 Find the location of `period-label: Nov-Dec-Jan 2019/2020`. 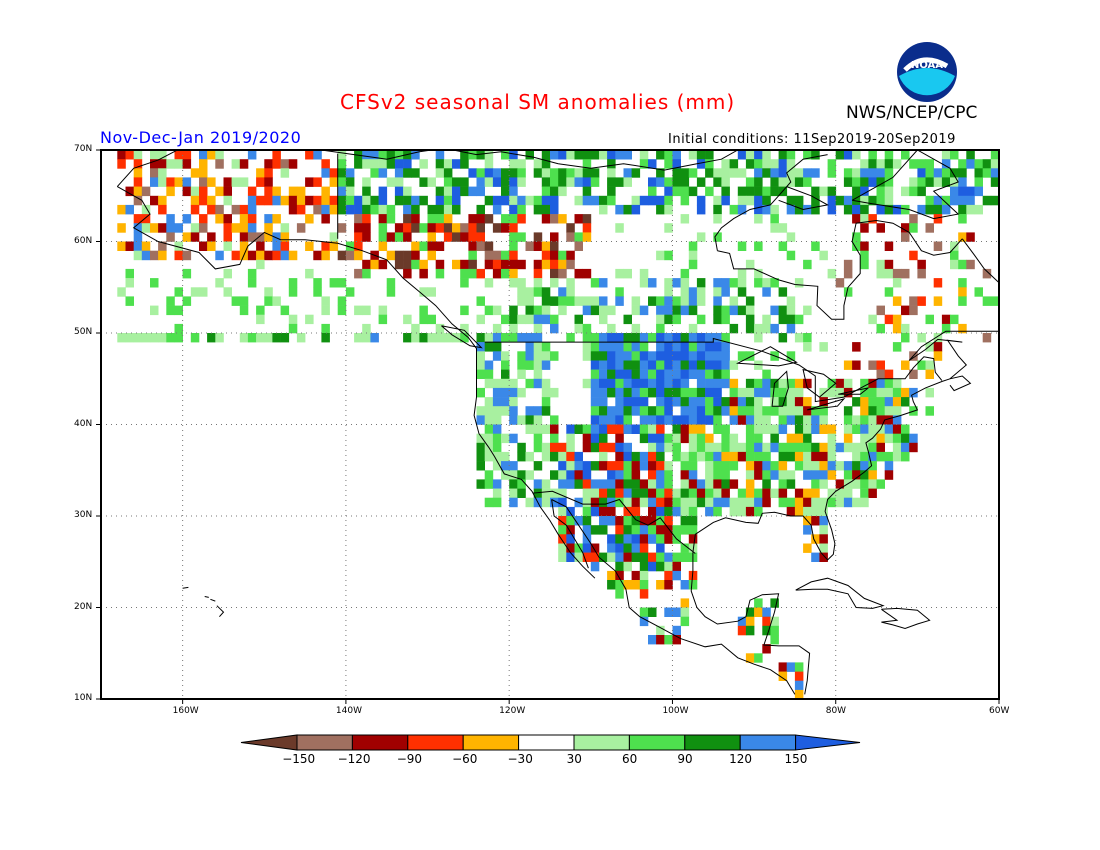

period-label: Nov-Dec-Jan 2019/2020 is located at coordinates (201, 137).